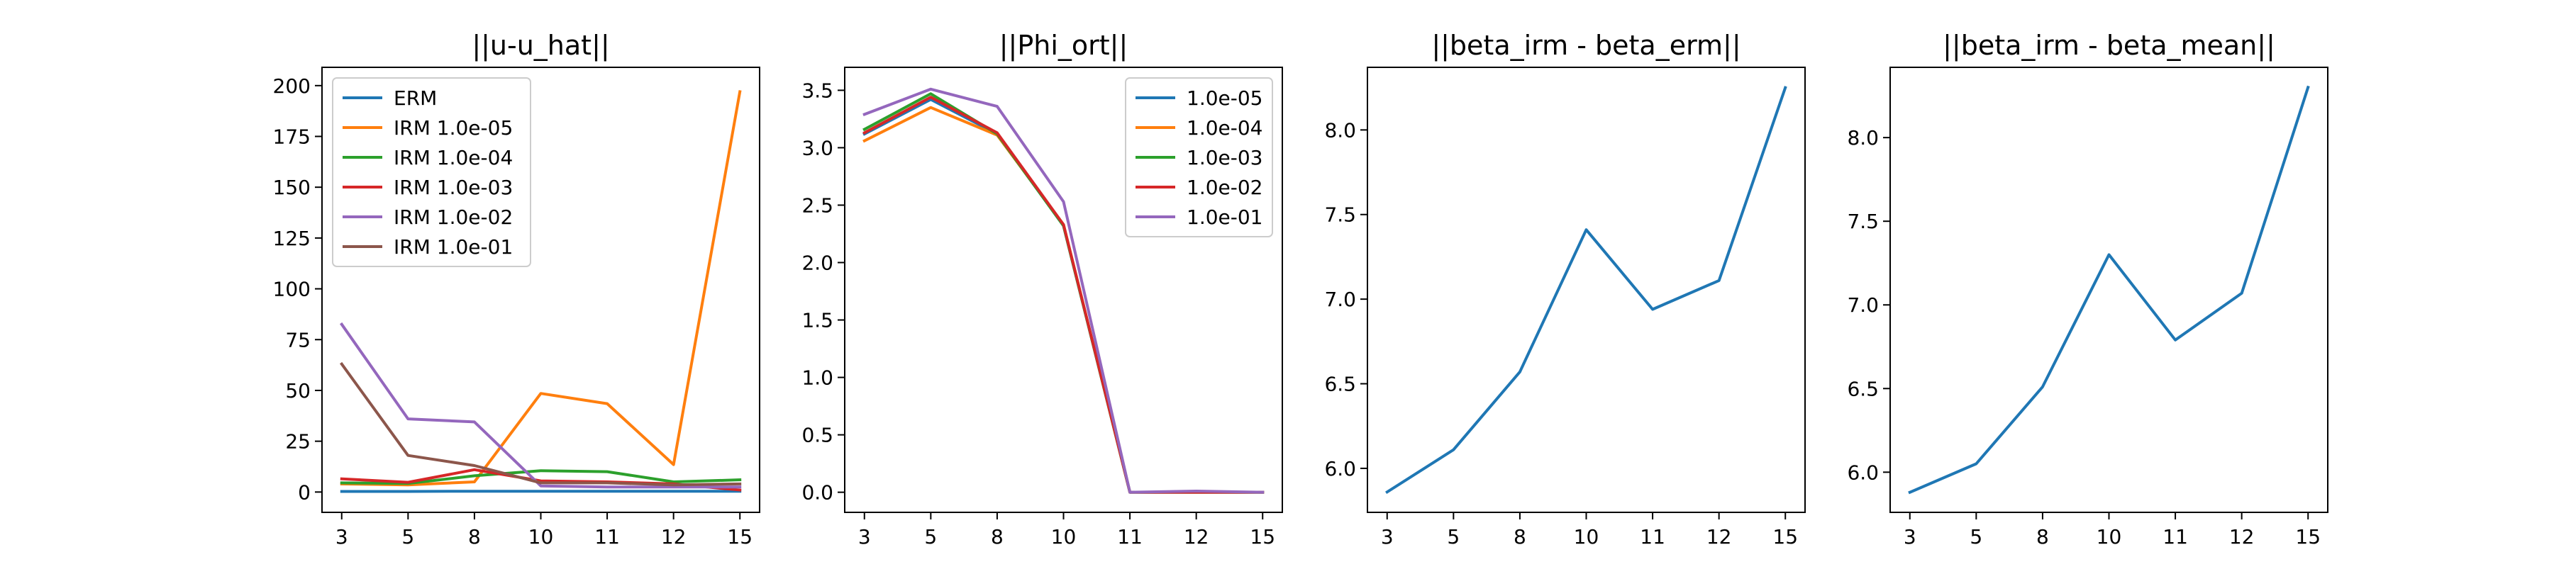  I want to click on legend-label: 1.0e-04, so click(1225, 128).